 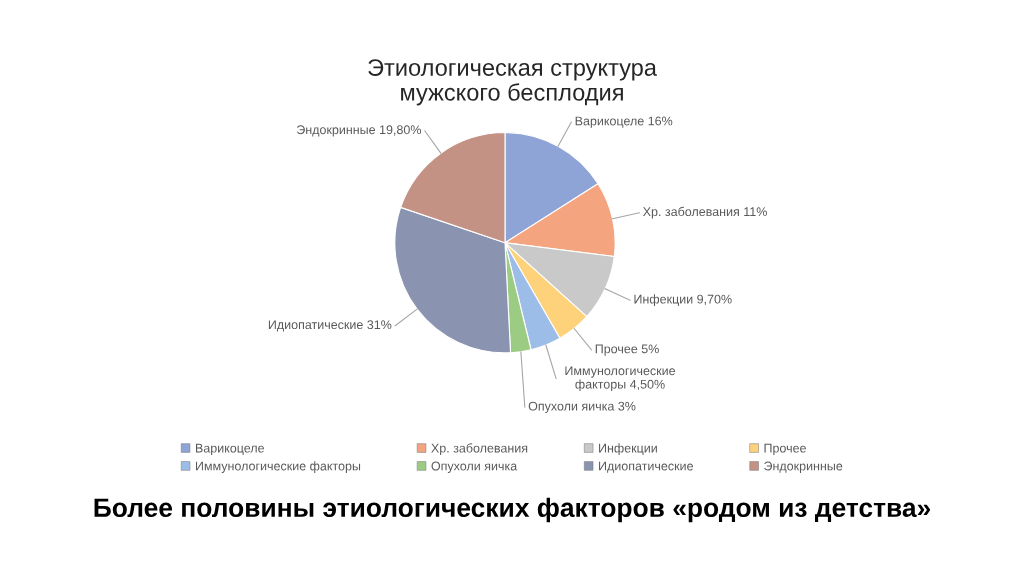 What do you see at coordinates (512, 82) in the screenshot?
I see `chart-title: Этиологическая структура мужского бесплодия` at bounding box center [512, 82].